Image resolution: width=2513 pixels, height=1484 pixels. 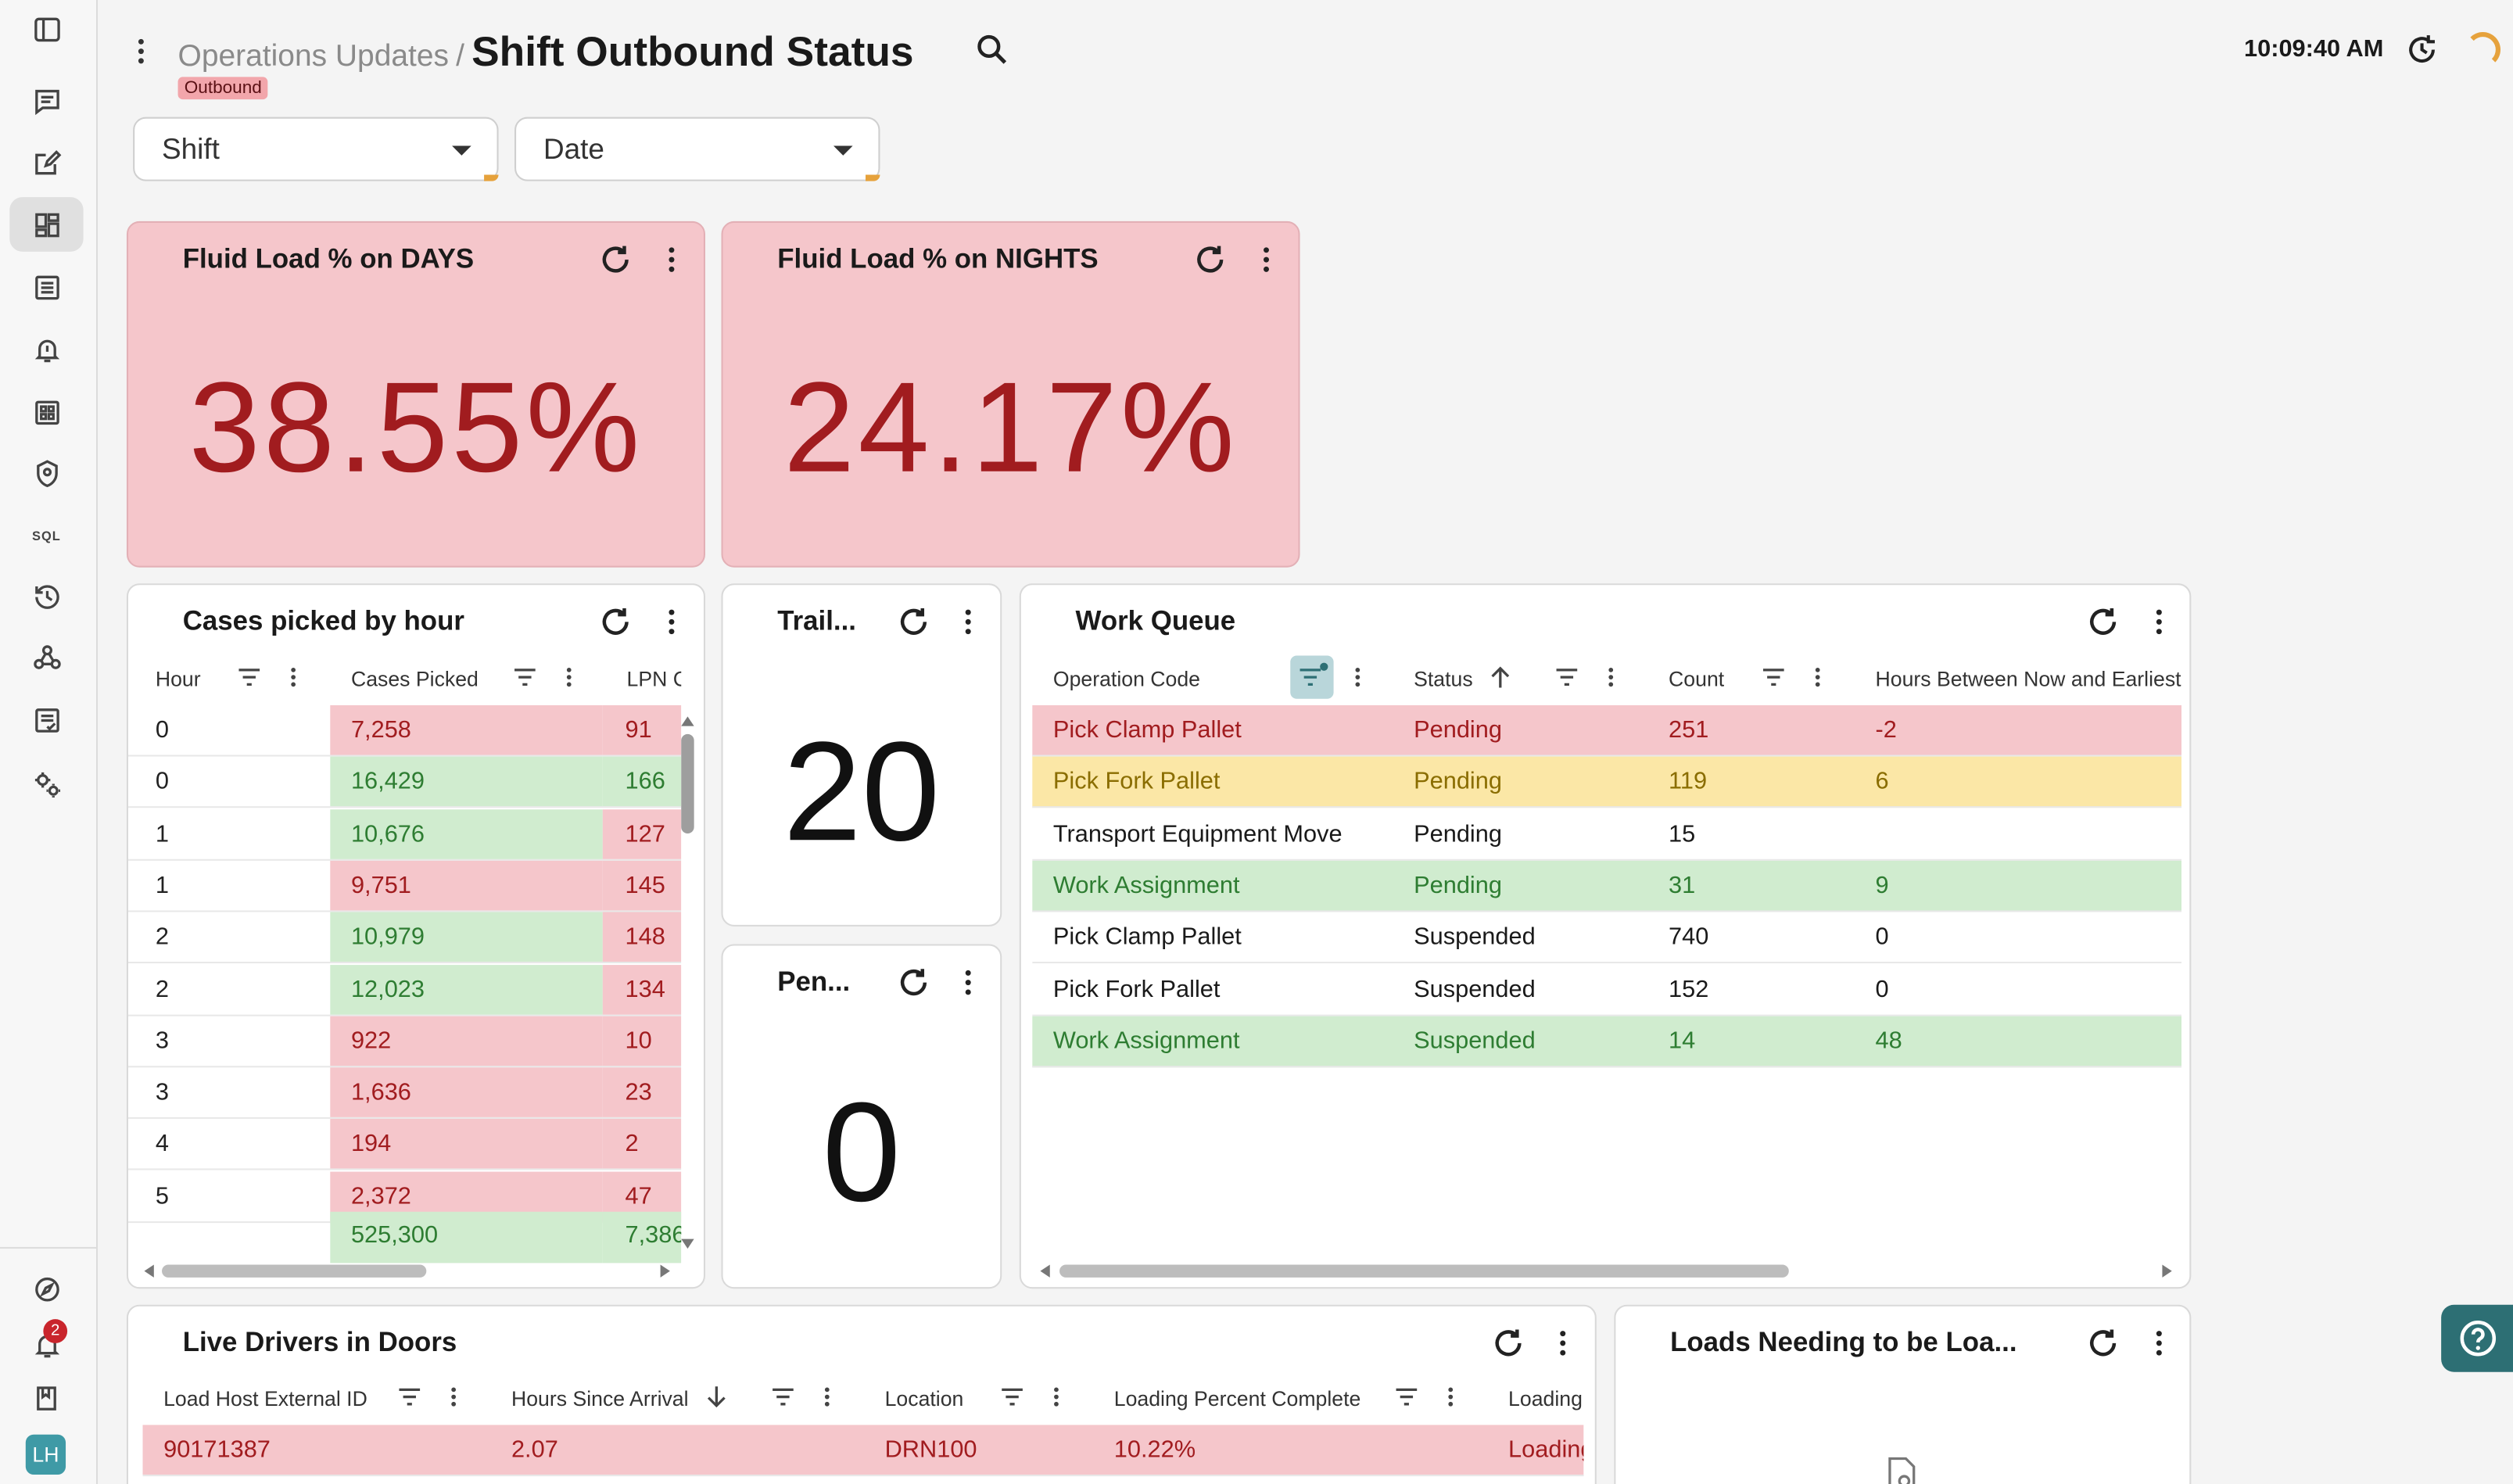 I want to click on shift-filter: Shift, so click(x=316, y=148).